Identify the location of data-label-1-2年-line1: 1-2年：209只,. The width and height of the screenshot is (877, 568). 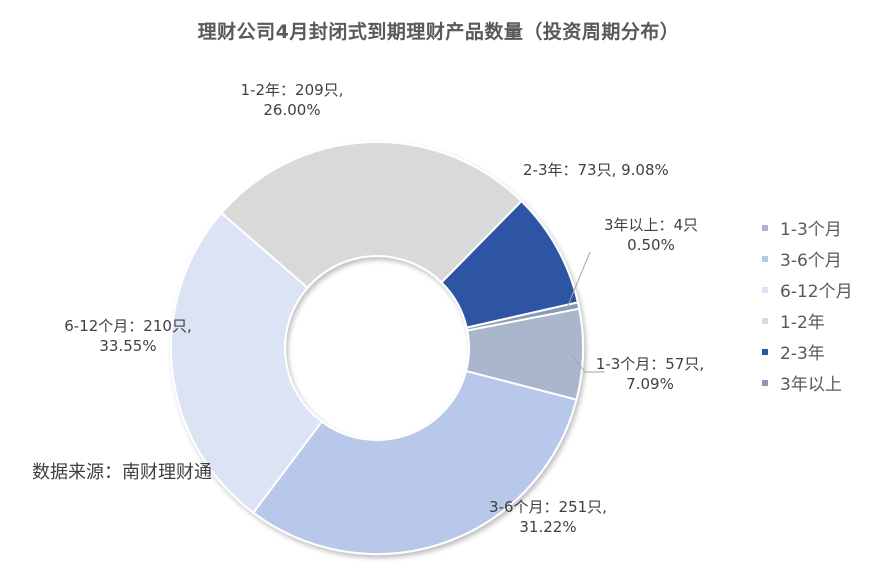
(292, 90).